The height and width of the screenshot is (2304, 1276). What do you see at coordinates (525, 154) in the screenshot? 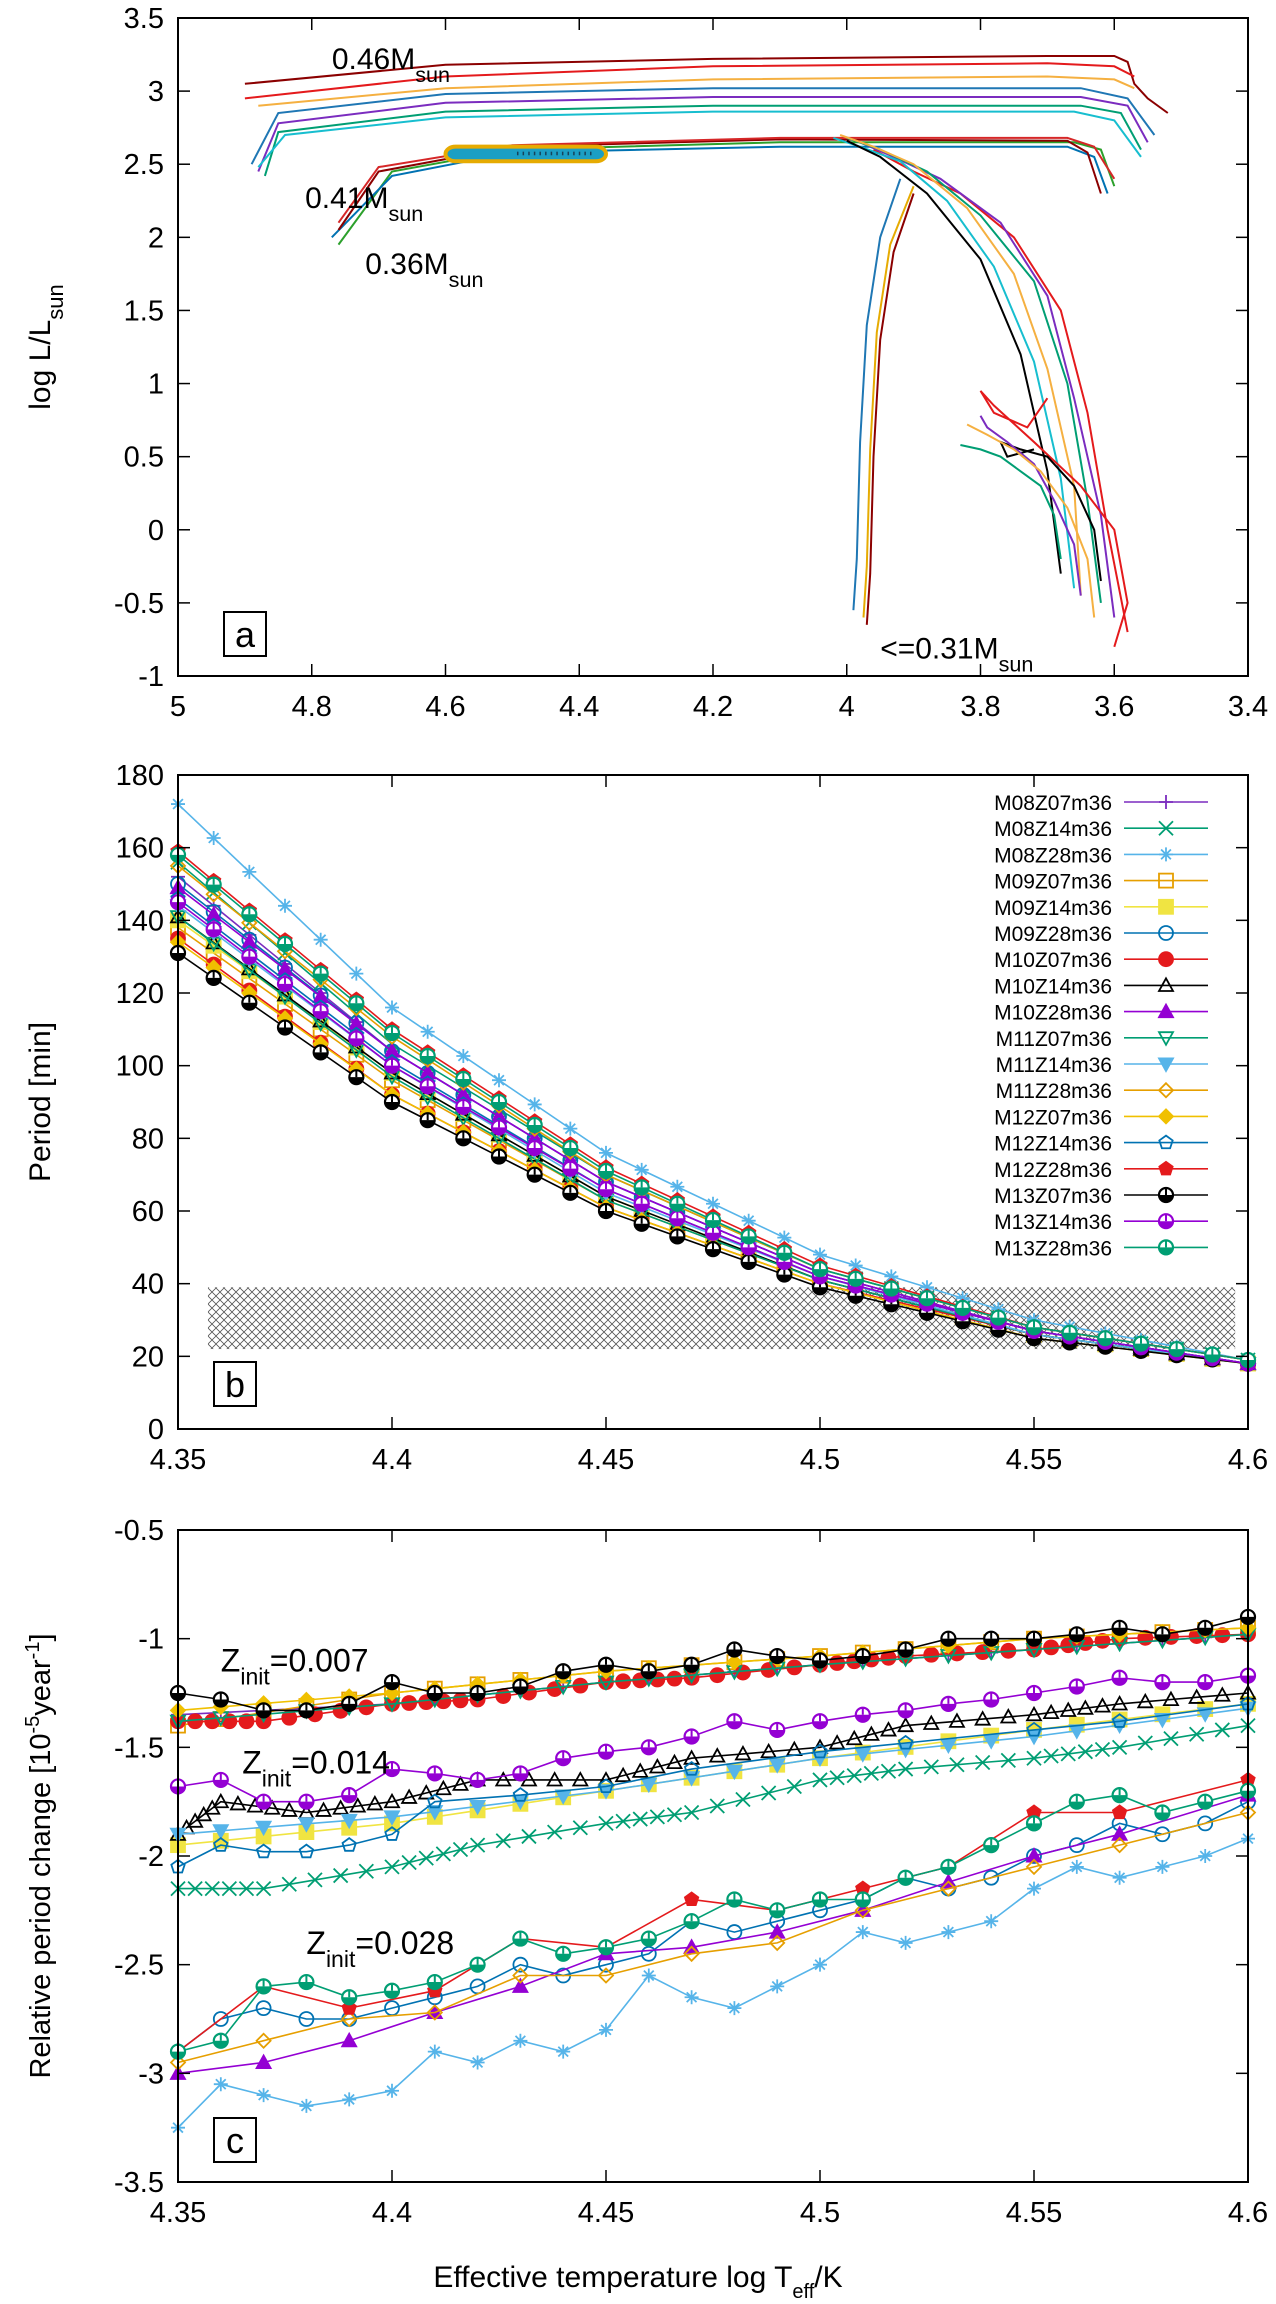
I see `band-region` at bounding box center [525, 154].